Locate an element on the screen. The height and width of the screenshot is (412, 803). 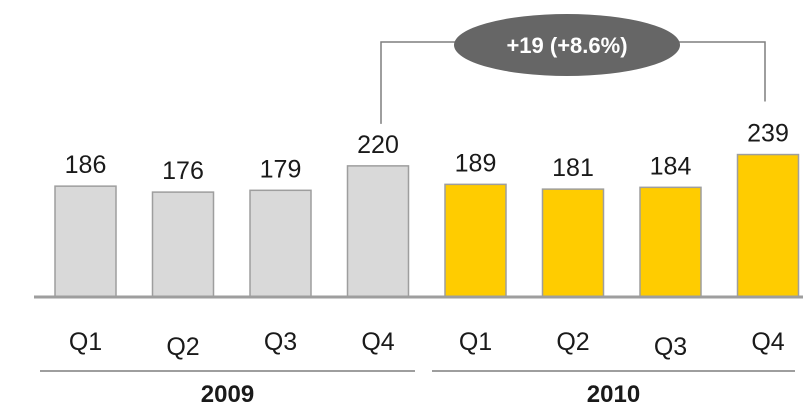
value-label: 181 is located at coordinates (573, 168).